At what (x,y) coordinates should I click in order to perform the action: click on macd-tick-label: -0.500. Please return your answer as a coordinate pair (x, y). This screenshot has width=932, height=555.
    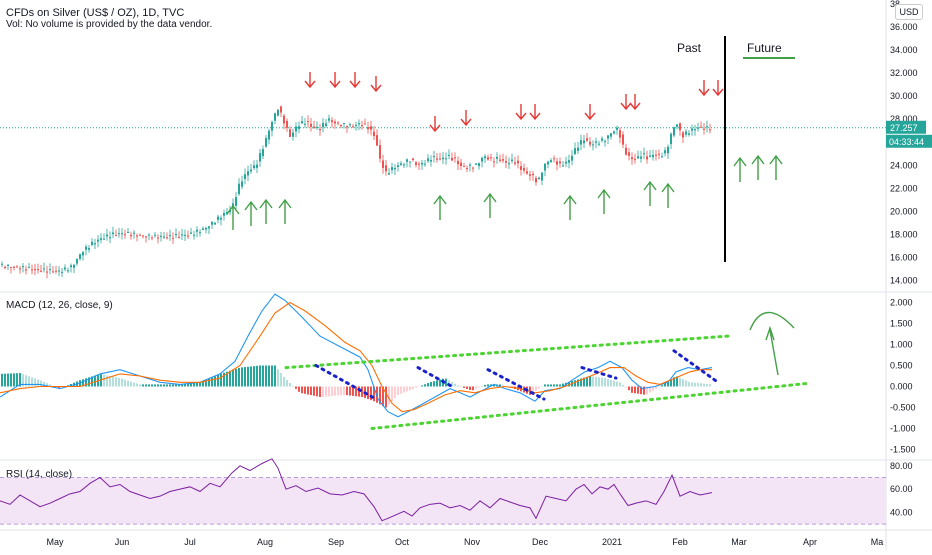
    Looking at the image, I should click on (903, 408).